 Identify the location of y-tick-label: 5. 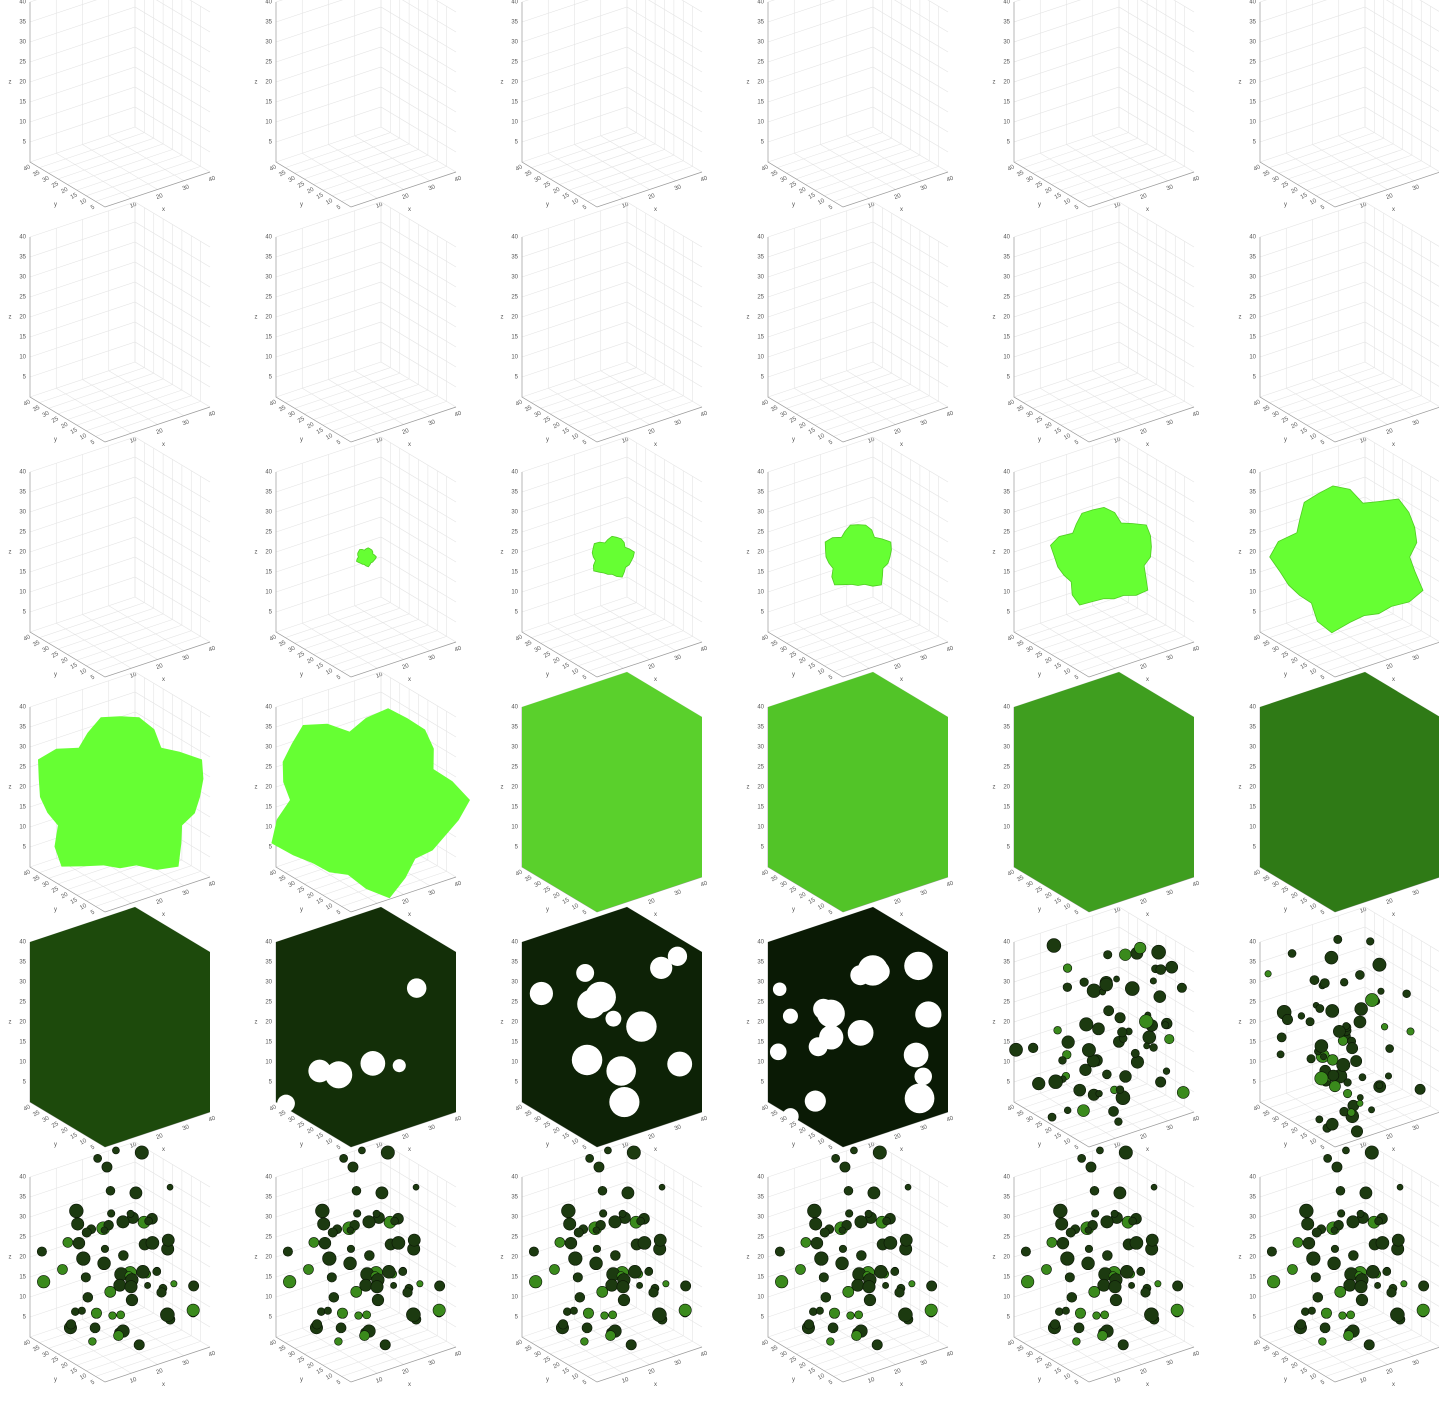
(1077, 677).